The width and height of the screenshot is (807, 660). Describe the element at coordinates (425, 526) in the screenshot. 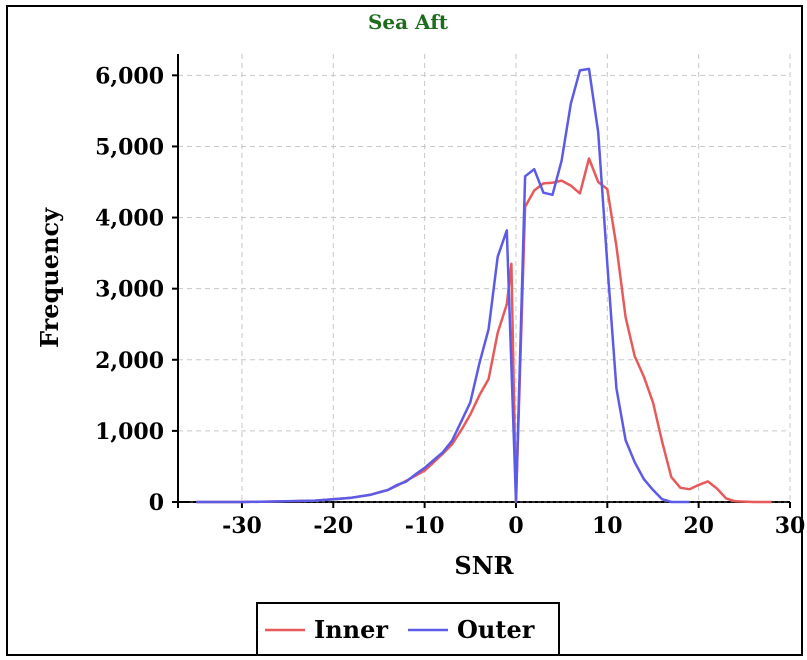

I see `x-tick-label: -10` at that location.